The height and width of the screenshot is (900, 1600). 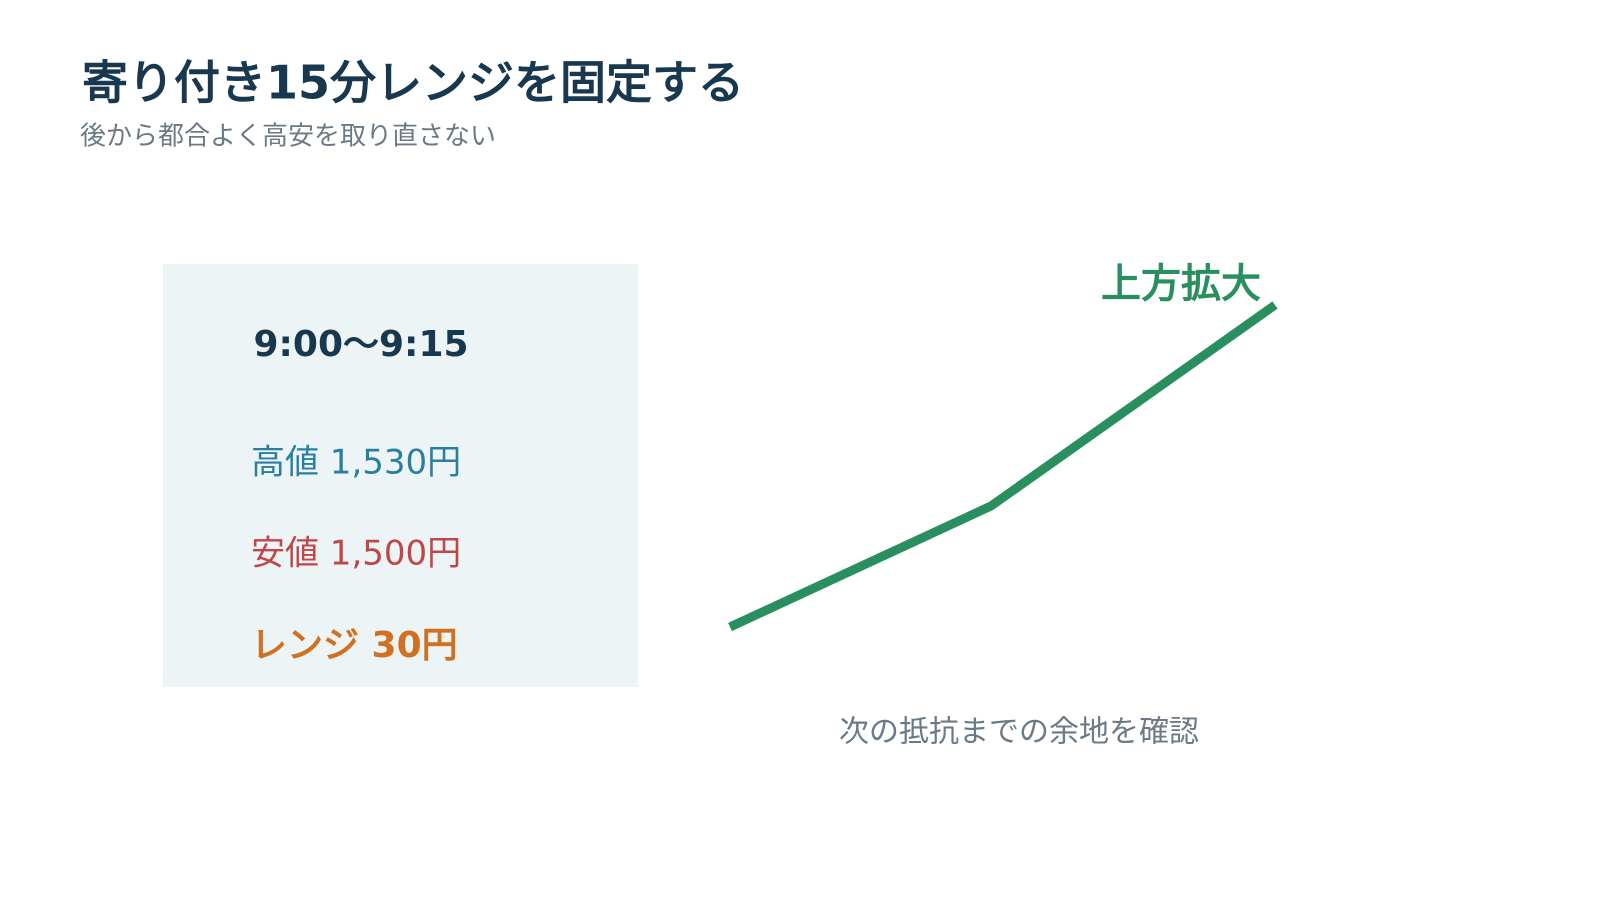 What do you see at coordinates (356, 554) in the screenshot?
I see `low-label: 安値 1,500円` at bounding box center [356, 554].